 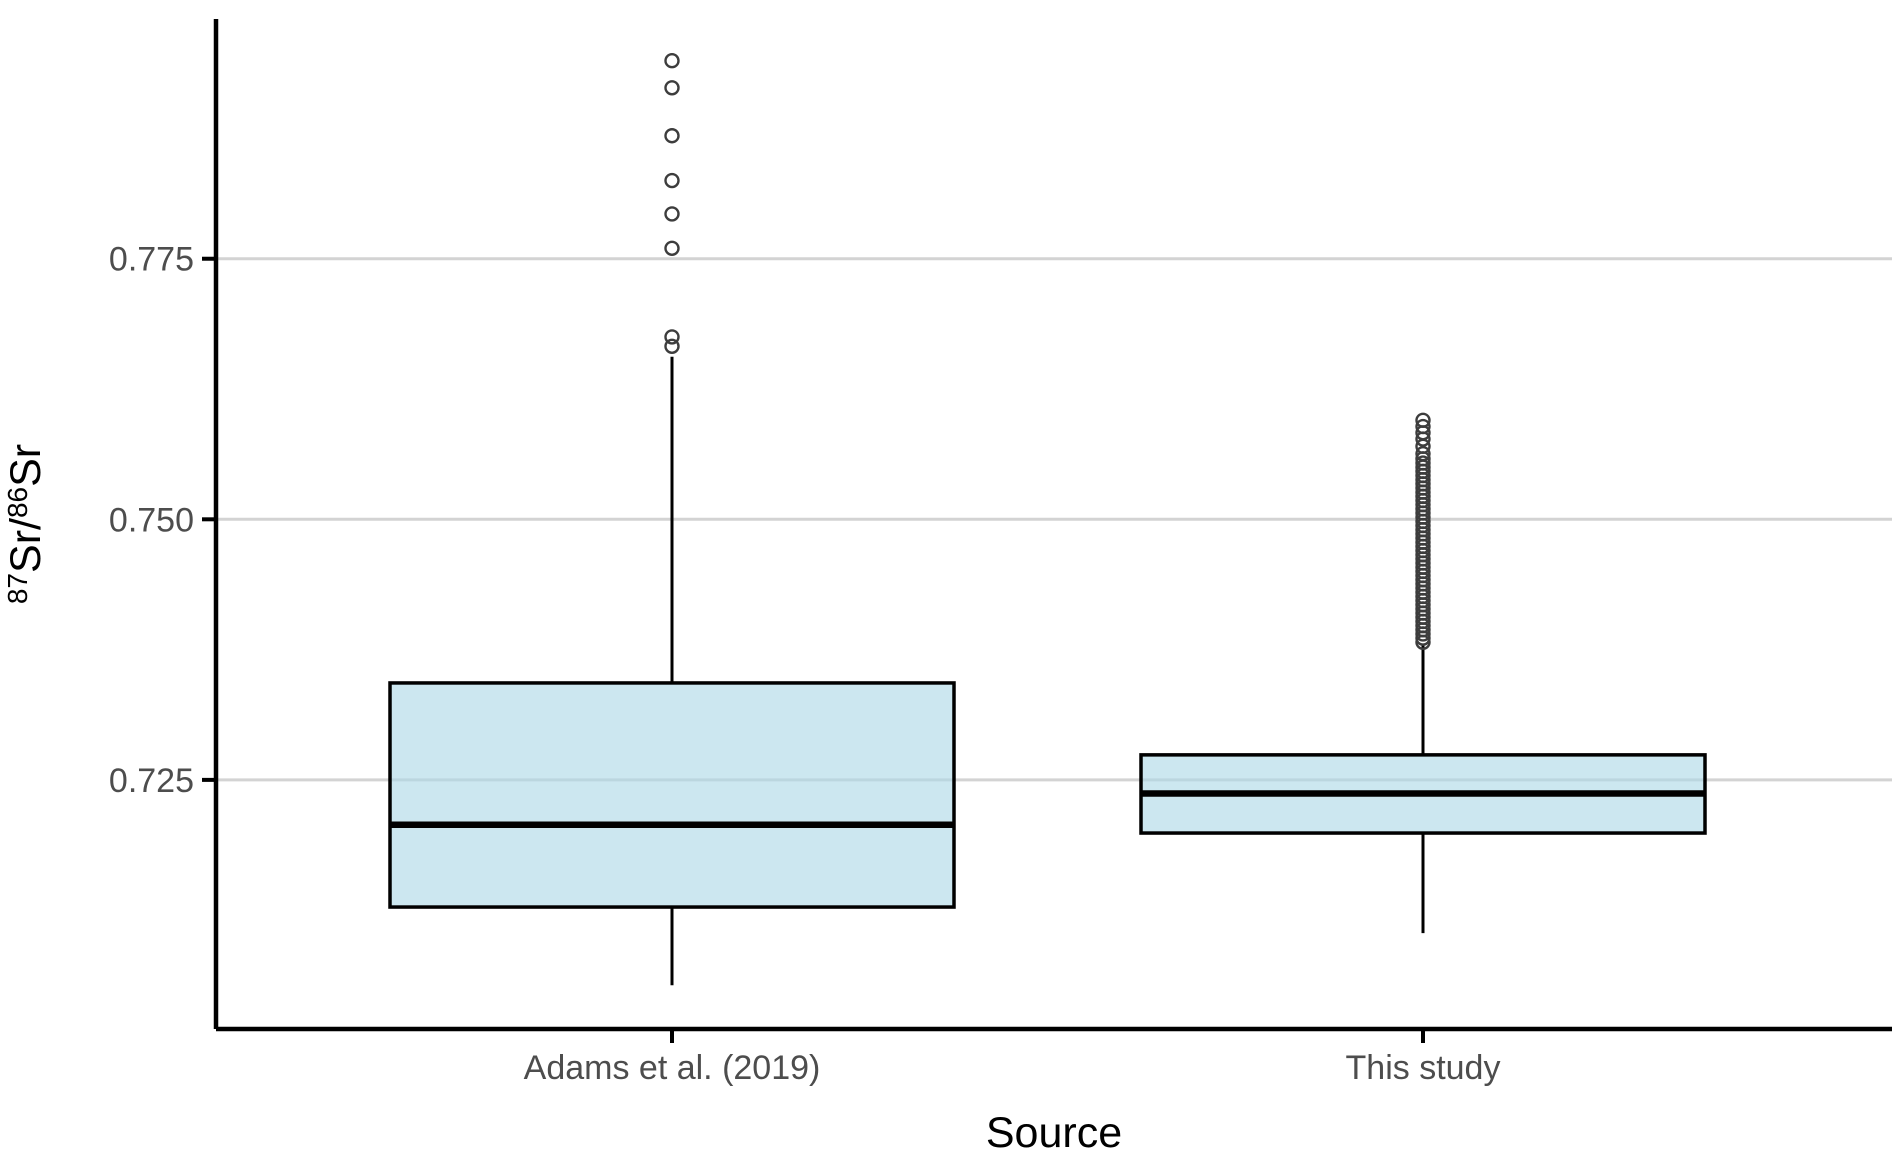 I want to click on iqr-box, so click(x=672, y=795).